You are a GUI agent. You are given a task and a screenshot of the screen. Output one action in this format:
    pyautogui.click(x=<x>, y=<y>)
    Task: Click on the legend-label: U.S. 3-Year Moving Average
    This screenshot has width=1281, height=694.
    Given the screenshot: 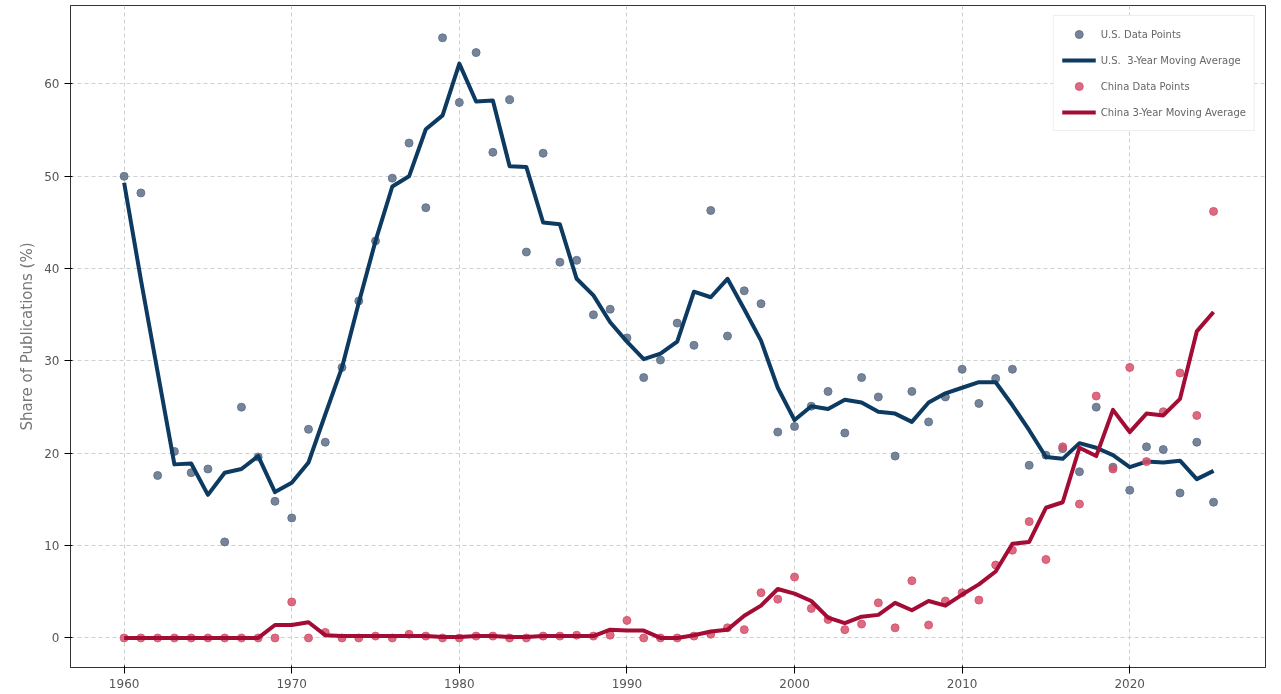 What is the action you would take?
    pyautogui.click(x=1170, y=60)
    